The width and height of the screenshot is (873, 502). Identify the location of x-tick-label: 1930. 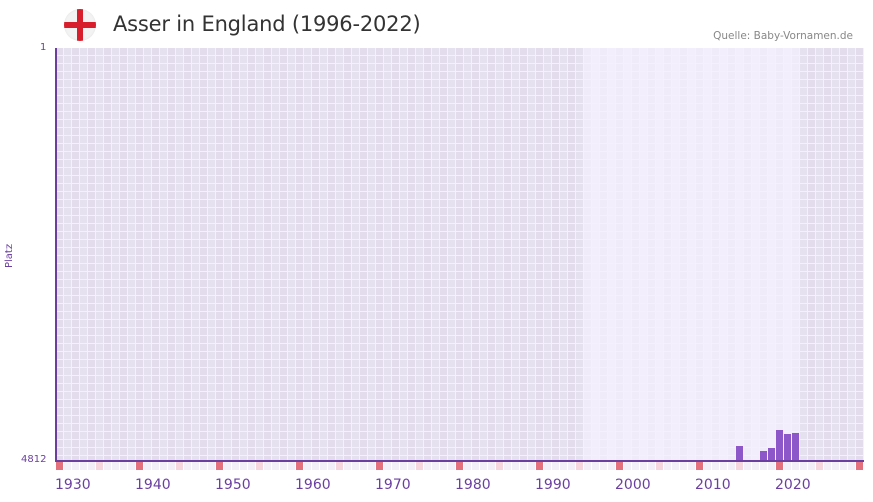
(73, 485).